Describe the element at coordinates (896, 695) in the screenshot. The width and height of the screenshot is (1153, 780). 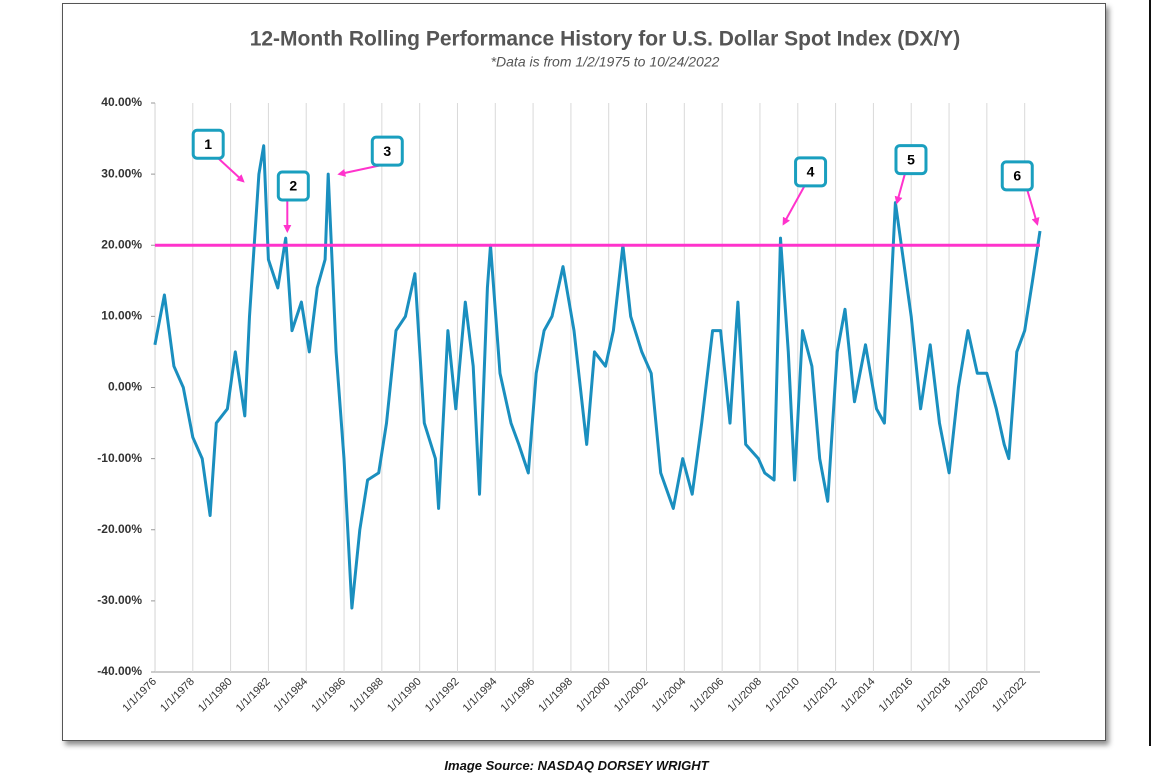
I see `x-tick-label: 1/1/2016` at that location.